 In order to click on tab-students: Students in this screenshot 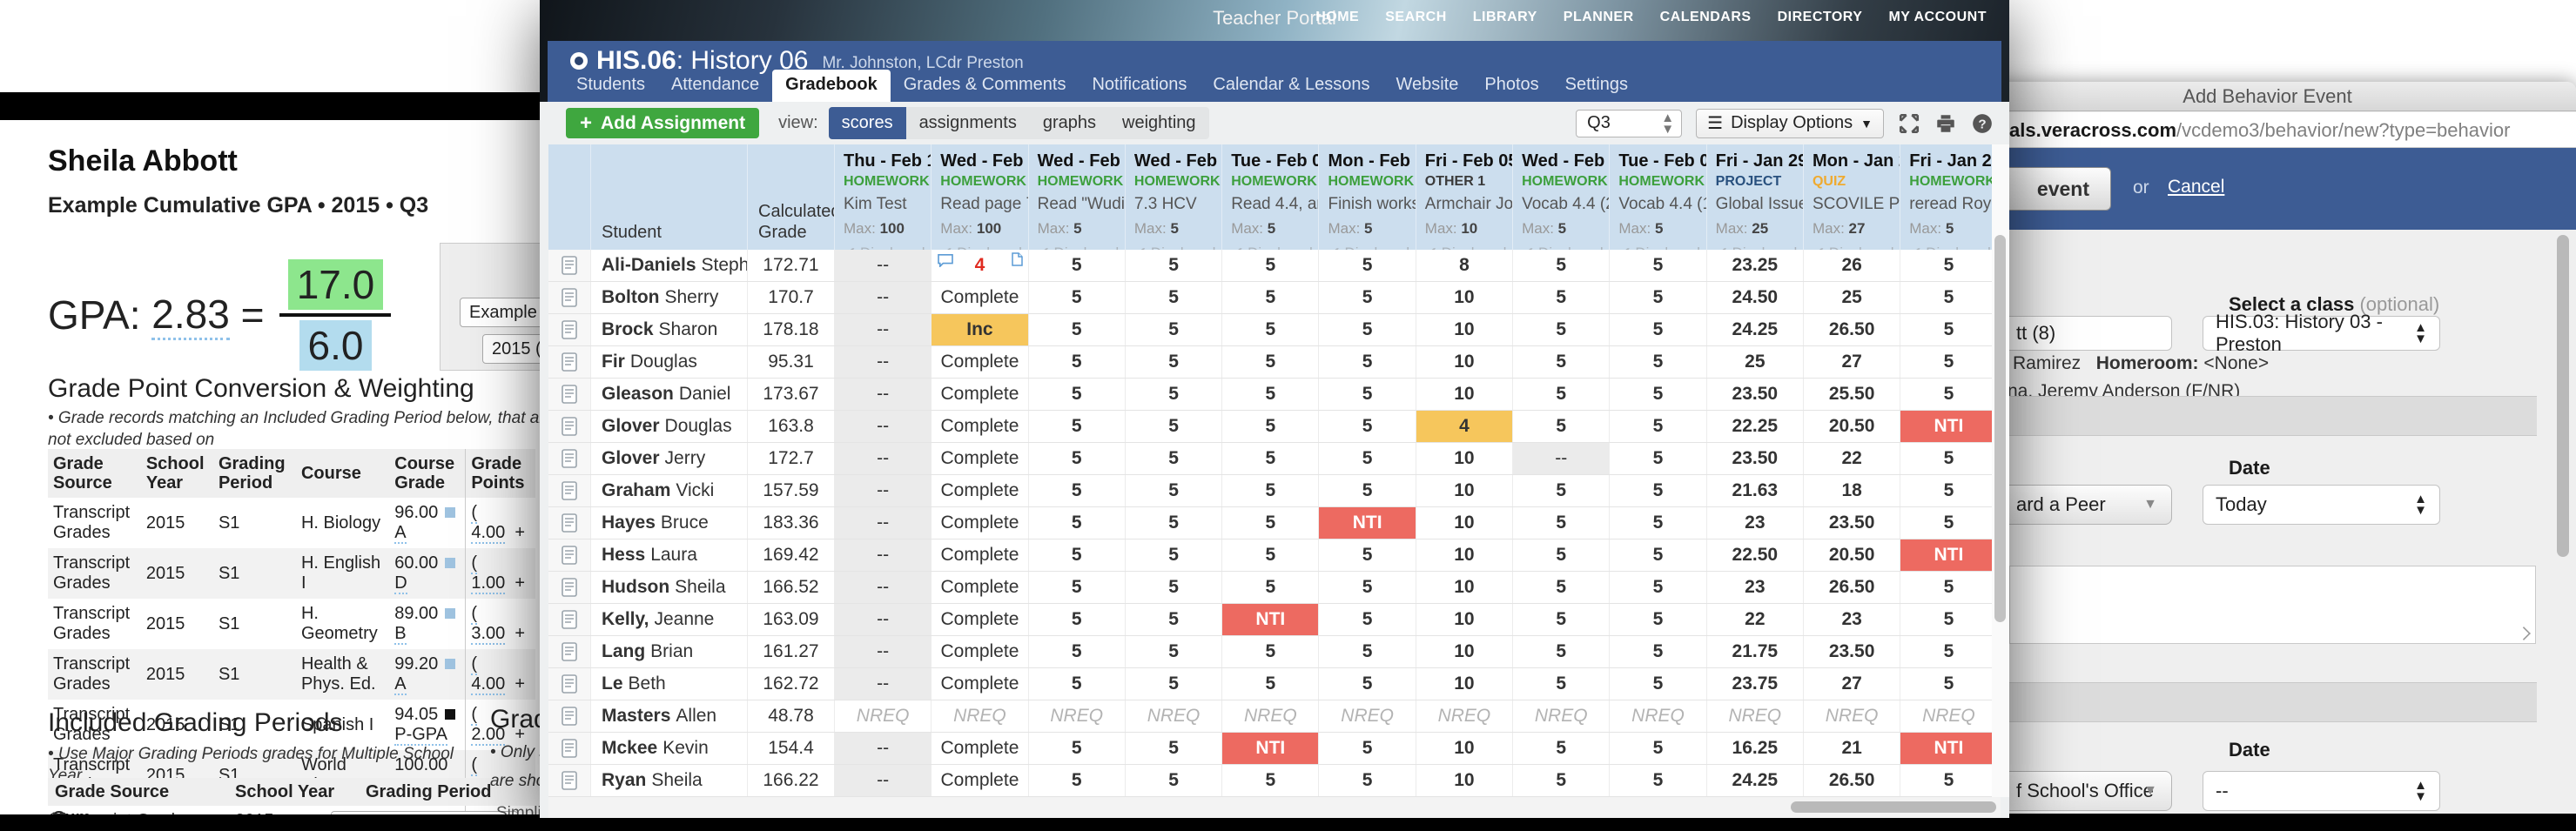, I will do `click(610, 84)`.